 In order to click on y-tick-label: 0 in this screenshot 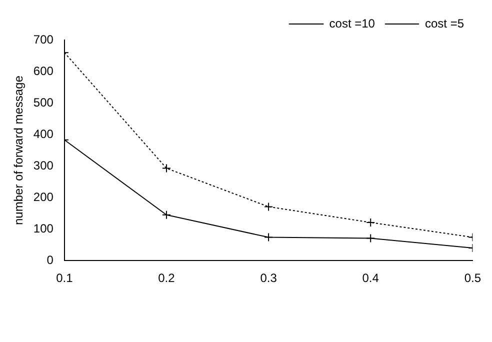, I will do `click(50, 259)`.